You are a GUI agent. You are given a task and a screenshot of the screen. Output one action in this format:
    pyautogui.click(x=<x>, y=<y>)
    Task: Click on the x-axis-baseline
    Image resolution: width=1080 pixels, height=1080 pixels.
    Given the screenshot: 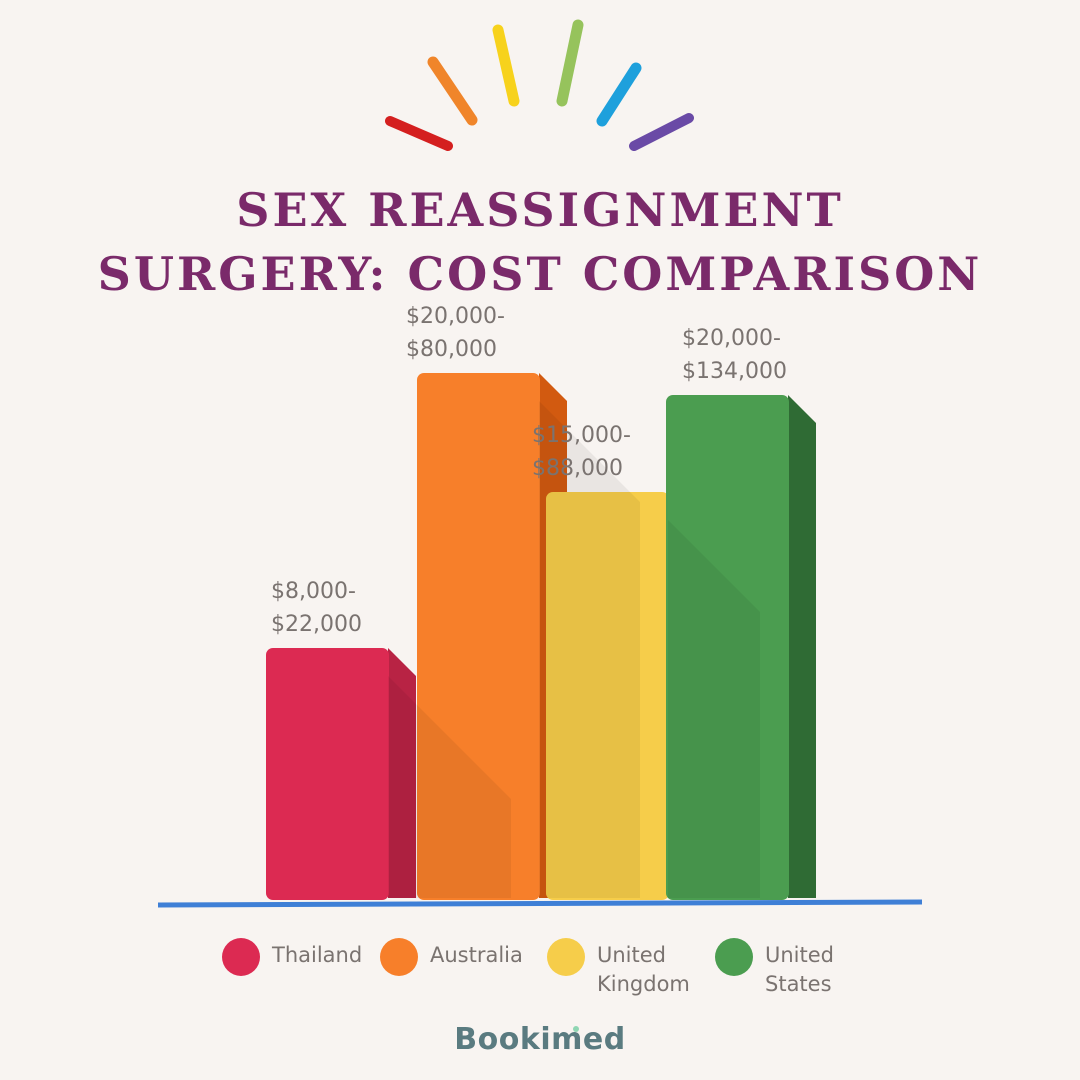 What is the action you would take?
    pyautogui.click(x=540, y=903)
    